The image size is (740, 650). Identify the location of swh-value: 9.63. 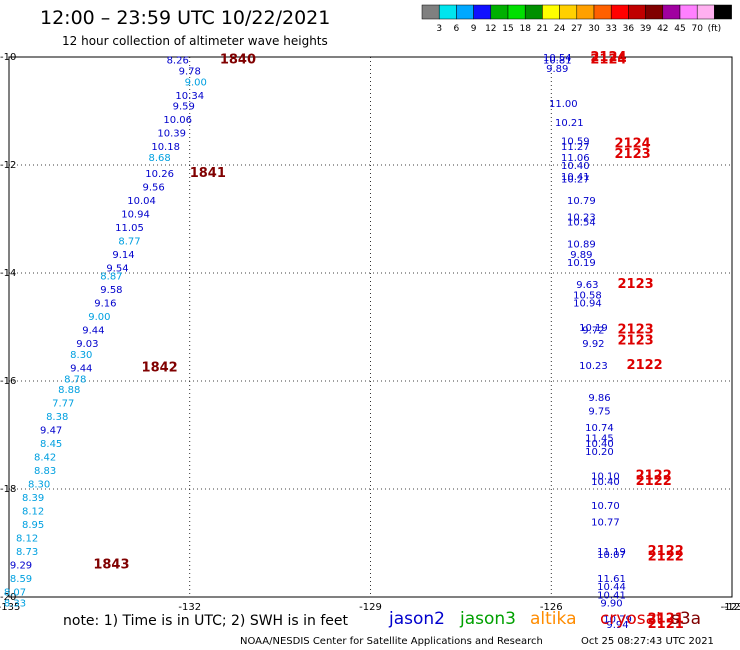
(587, 285).